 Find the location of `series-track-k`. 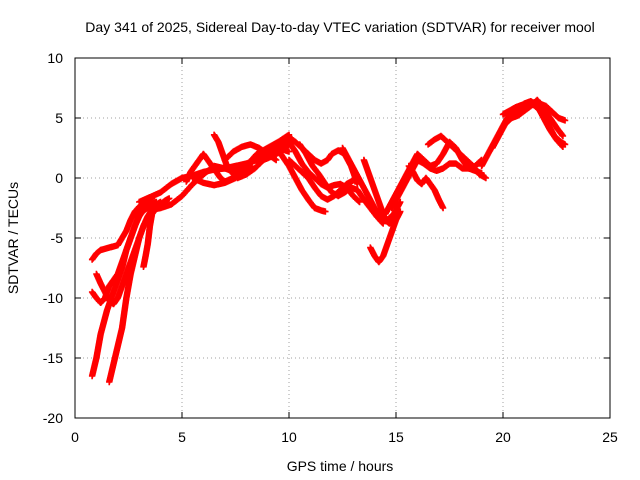

series-track-k is located at coordinates (241, 166).